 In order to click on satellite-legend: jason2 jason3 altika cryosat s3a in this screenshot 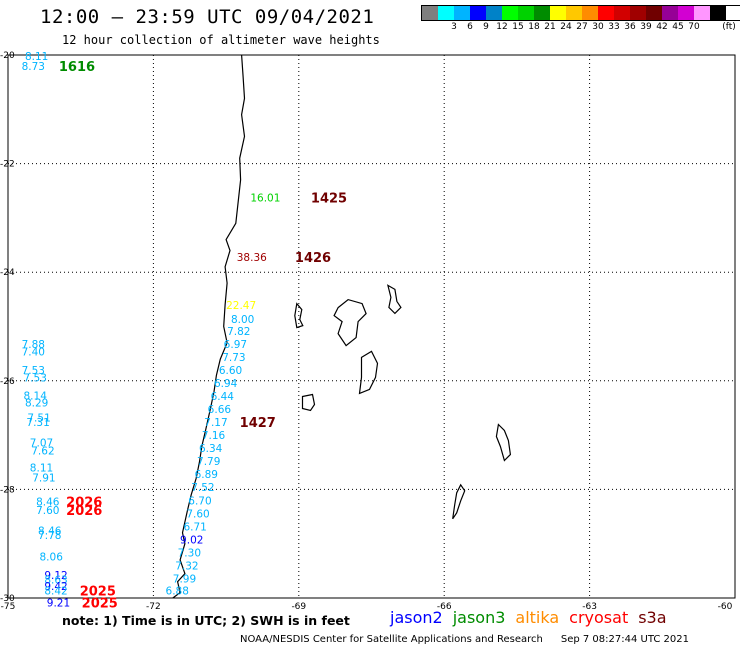, I will do `click(533, 617)`.